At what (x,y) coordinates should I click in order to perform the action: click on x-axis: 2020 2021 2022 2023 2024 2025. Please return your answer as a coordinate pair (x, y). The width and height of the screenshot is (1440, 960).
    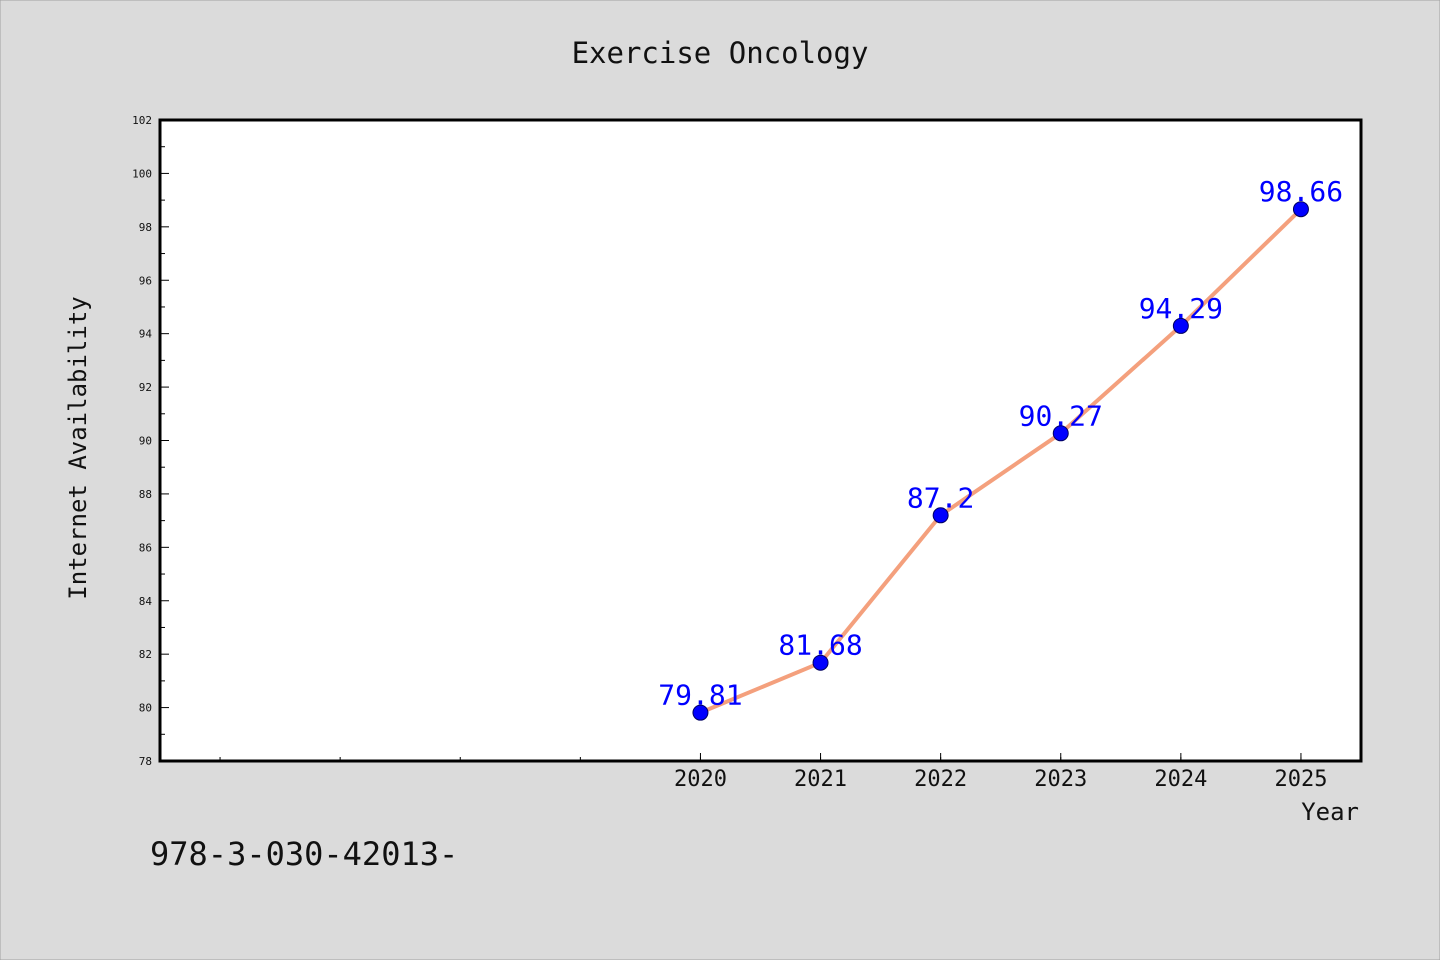
    Looking at the image, I should click on (773, 772).